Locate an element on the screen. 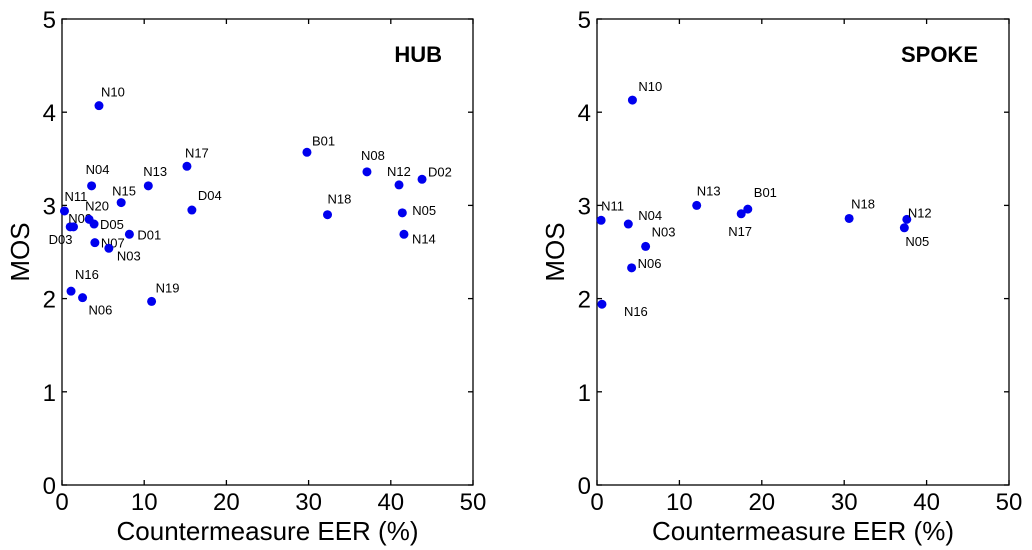 This screenshot has width=1032, height=550. hub-point-n14 is located at coordinates (404, 234).